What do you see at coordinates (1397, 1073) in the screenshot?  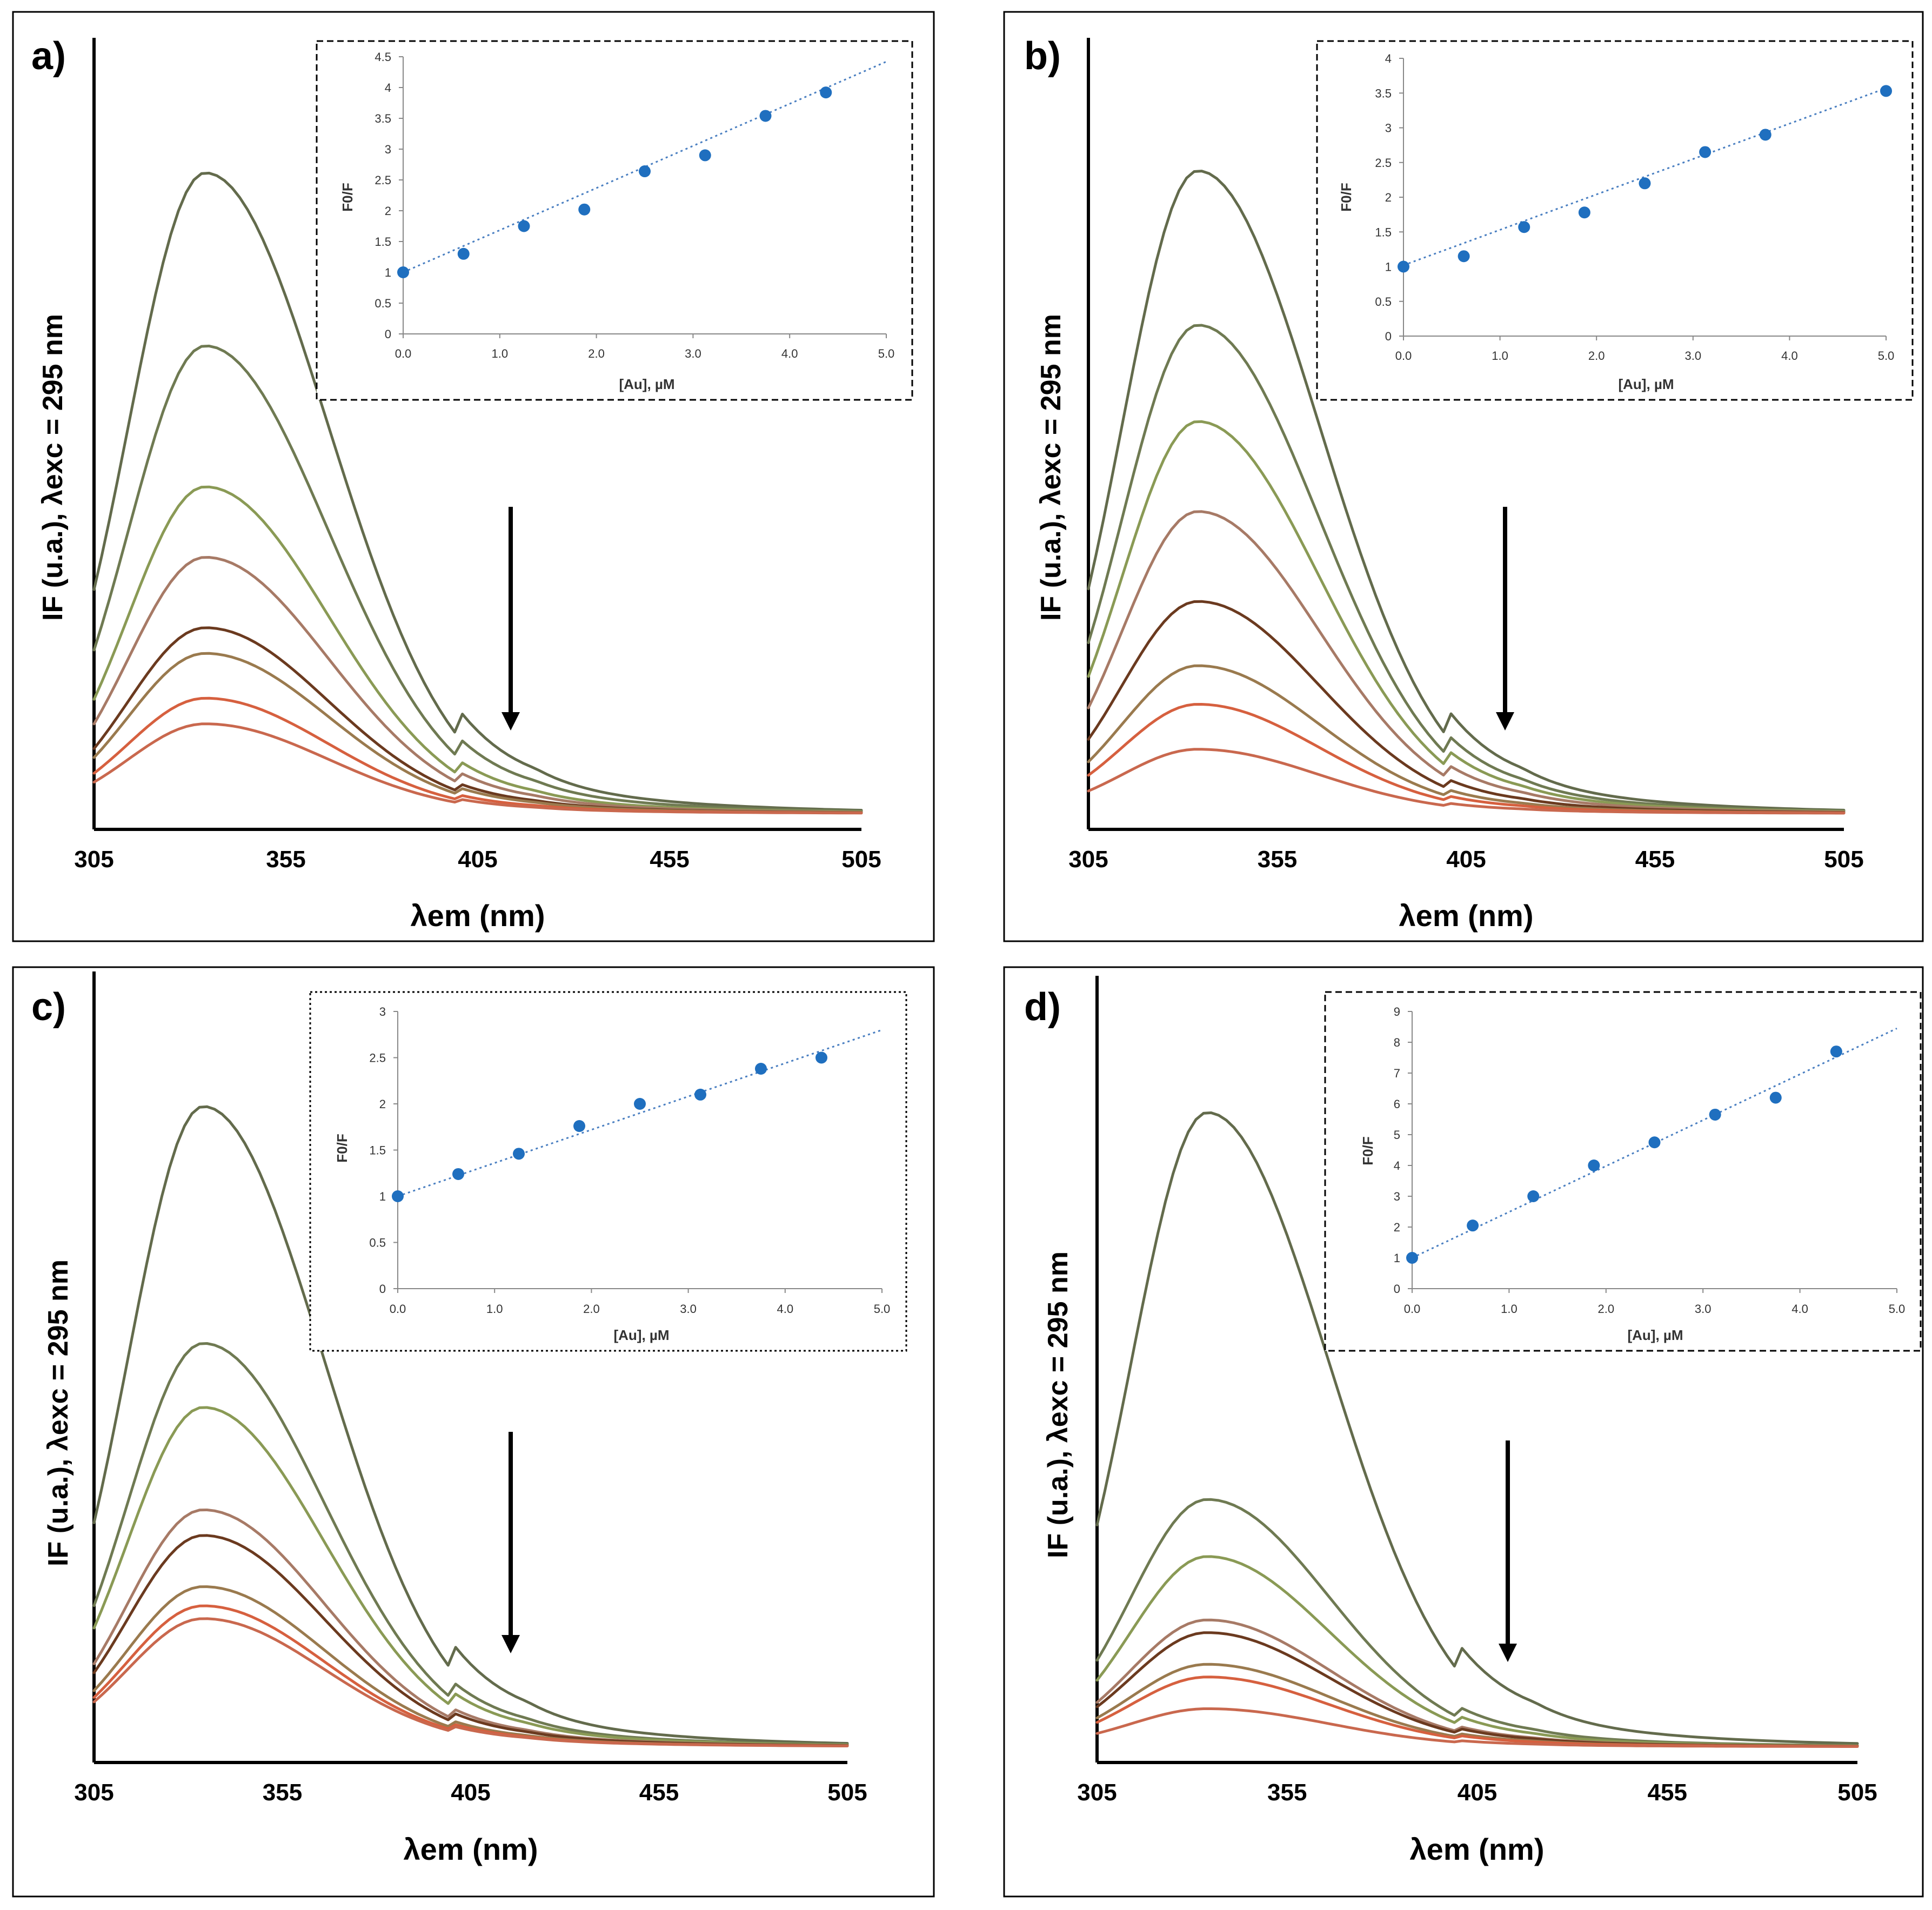 I see `inset-y-tick-label: 7` at bounding box center [1397, 1073].